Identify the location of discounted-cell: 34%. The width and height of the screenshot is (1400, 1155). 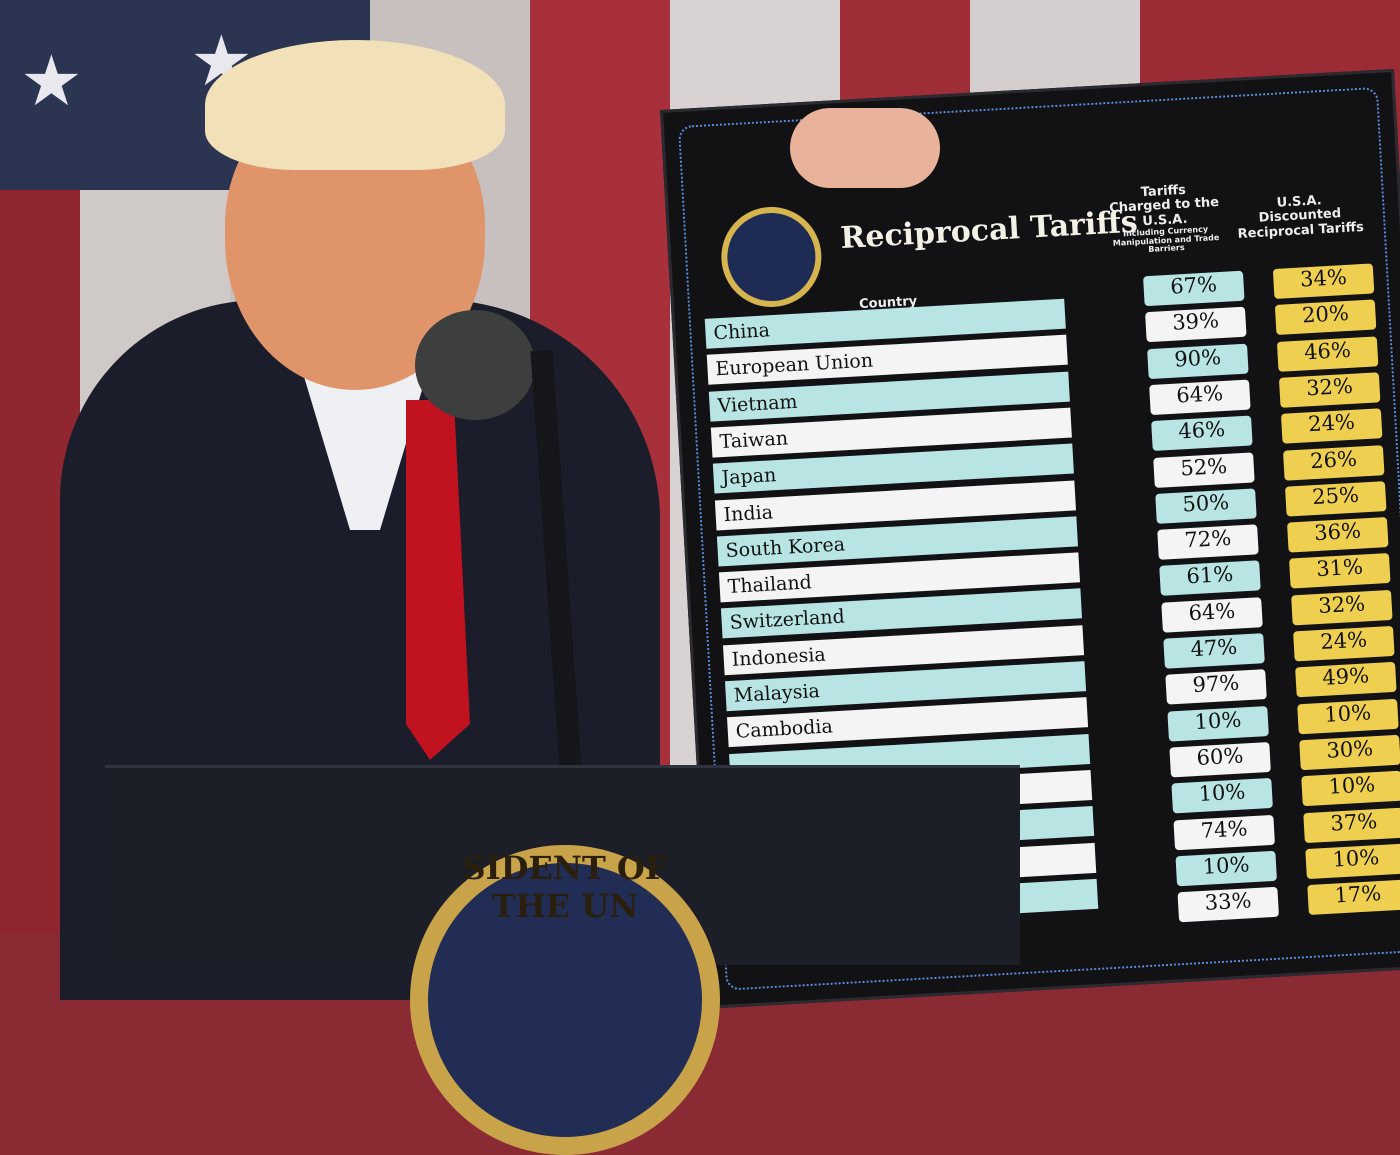
(1323, 281).